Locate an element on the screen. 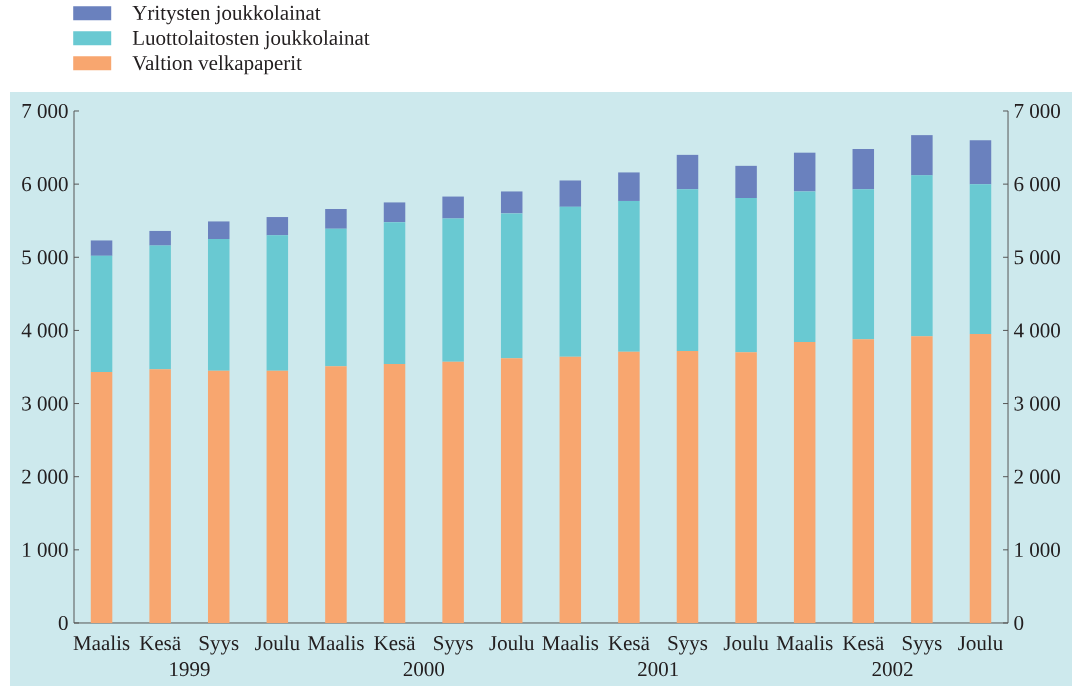  y2-tick-label: 2 000 is located at coordinates (45, 476).